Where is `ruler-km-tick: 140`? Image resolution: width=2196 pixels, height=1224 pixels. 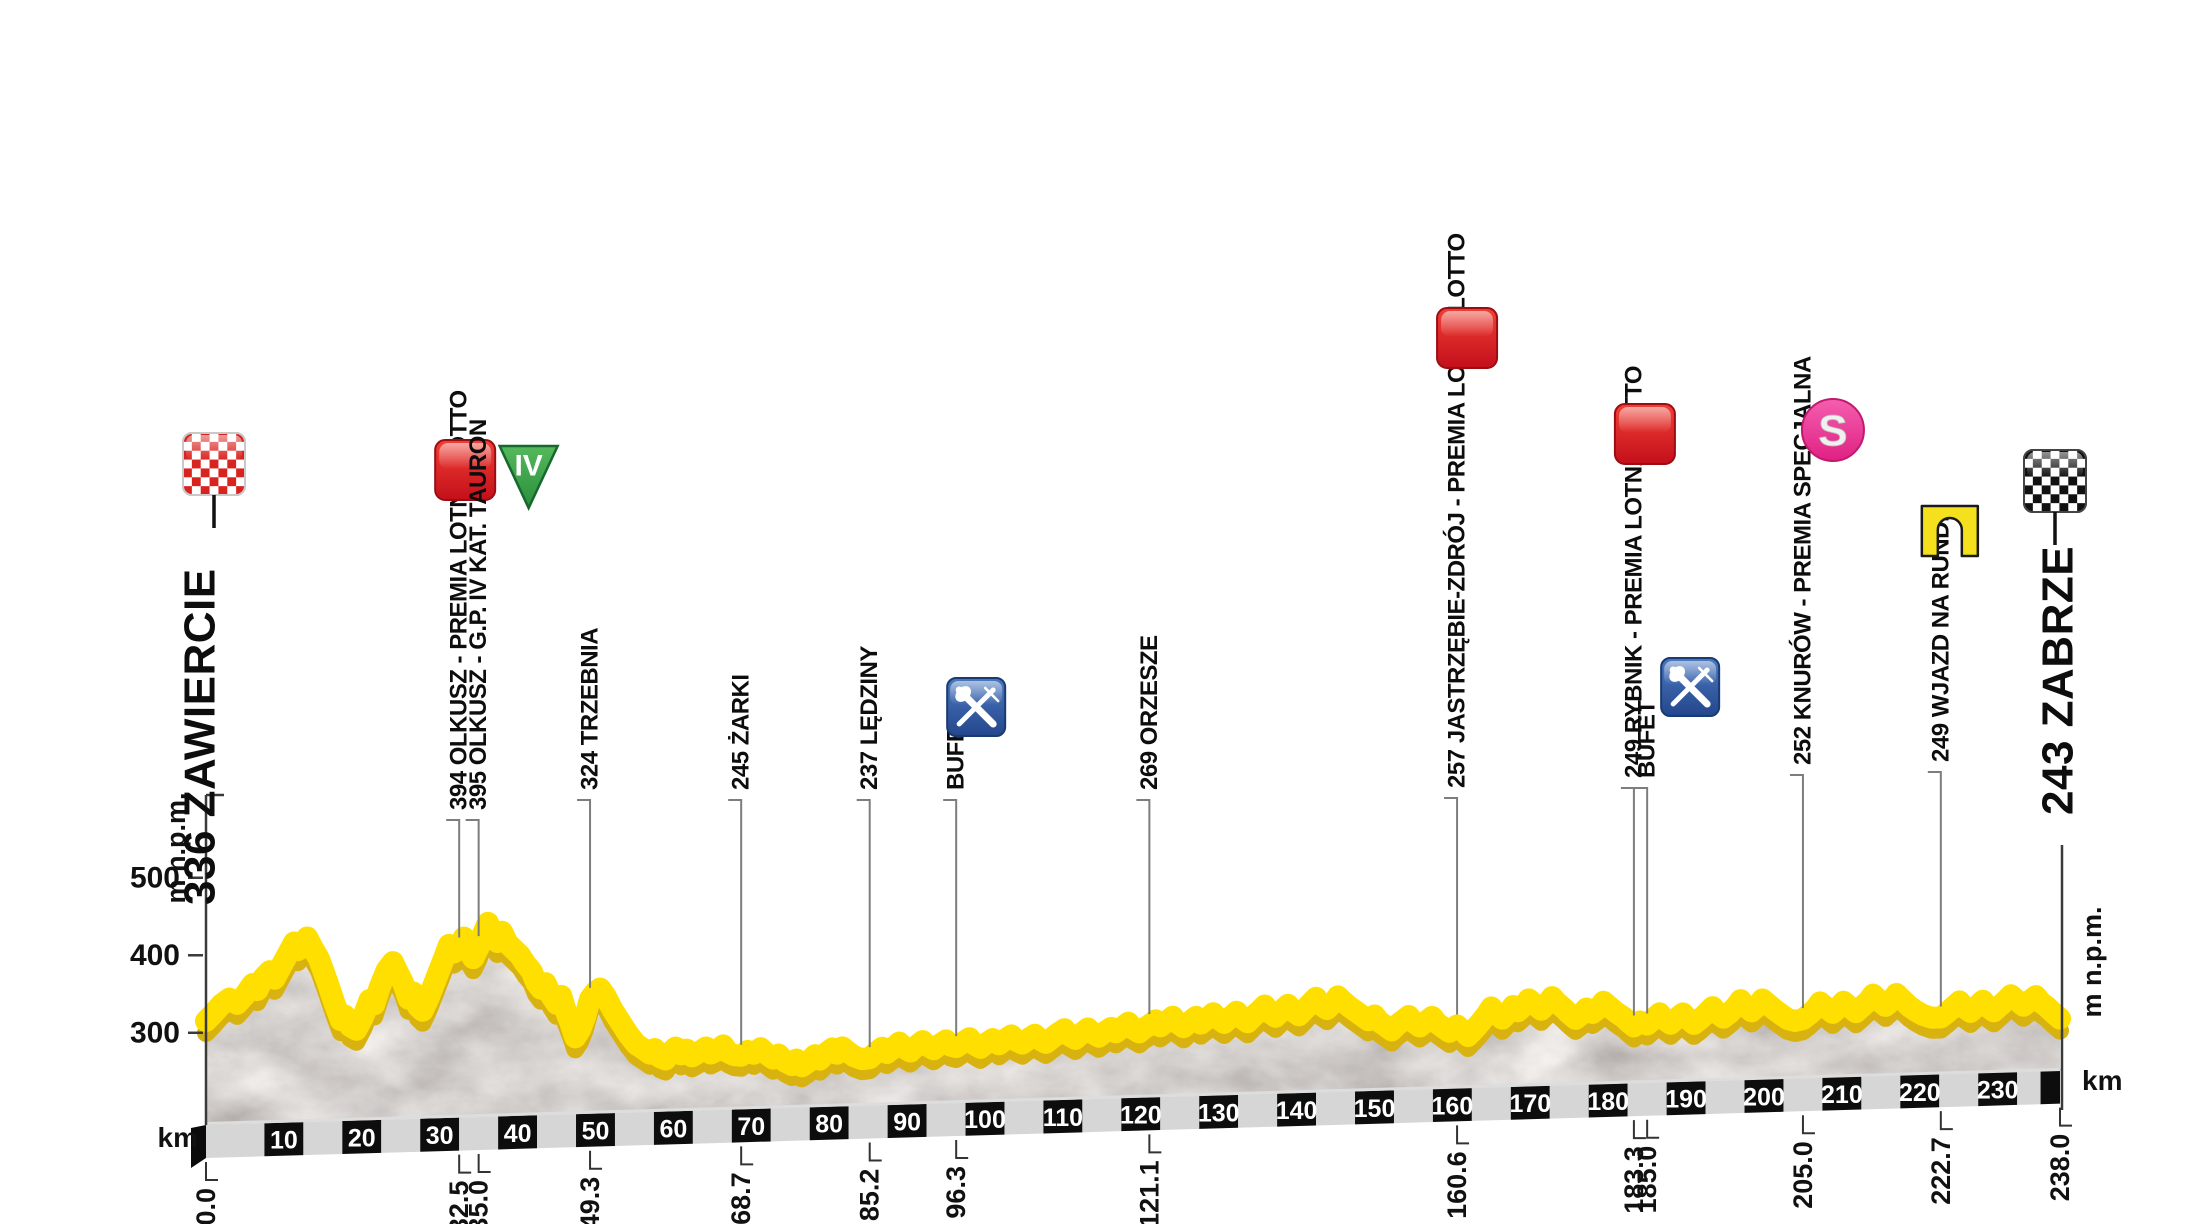 ruler-km-tick: 140 is located at coordinates (1297, 1111).